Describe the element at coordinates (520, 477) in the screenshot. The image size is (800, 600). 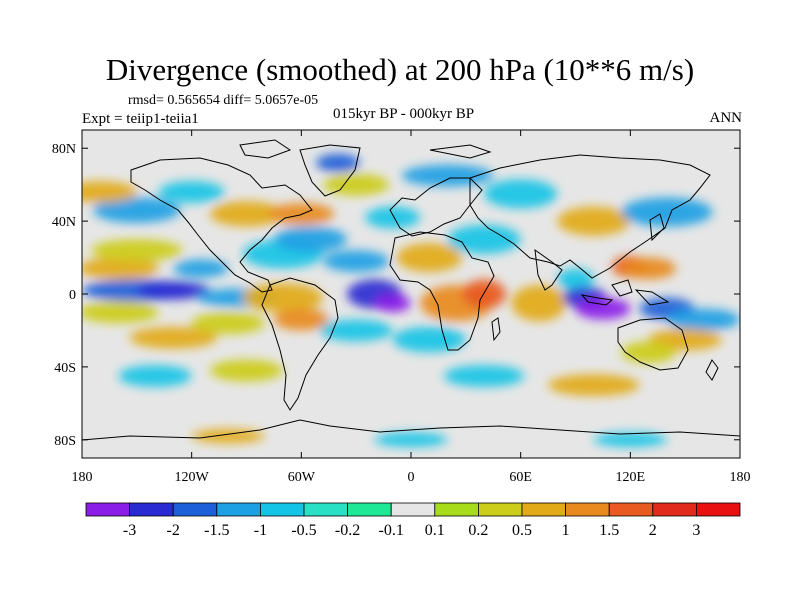
I see `lon-tick-label: 60E` at that location.